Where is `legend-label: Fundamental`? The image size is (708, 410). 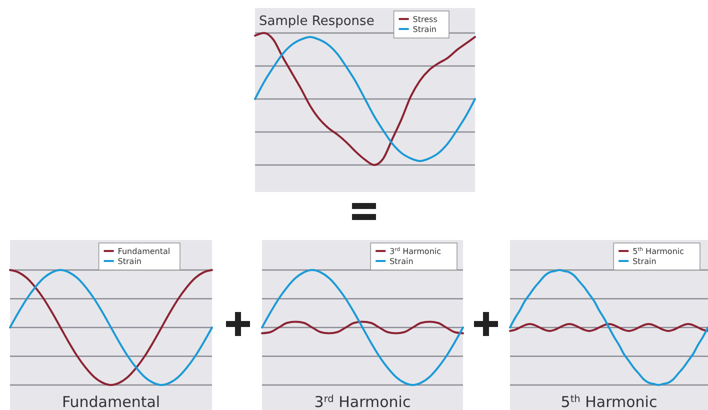 legend-label: Fundamental is located at coordinates (144, 251).